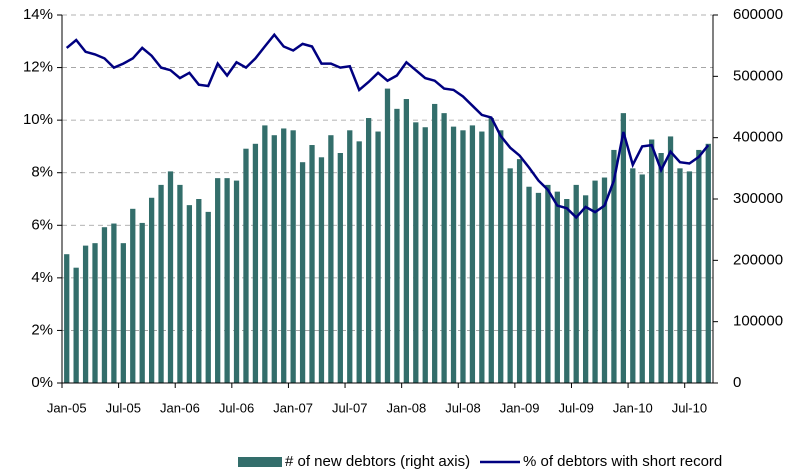  Describe the element at coordinates (42, 277) in the screenshot. I see `y-tick-label: 4%` at that location.